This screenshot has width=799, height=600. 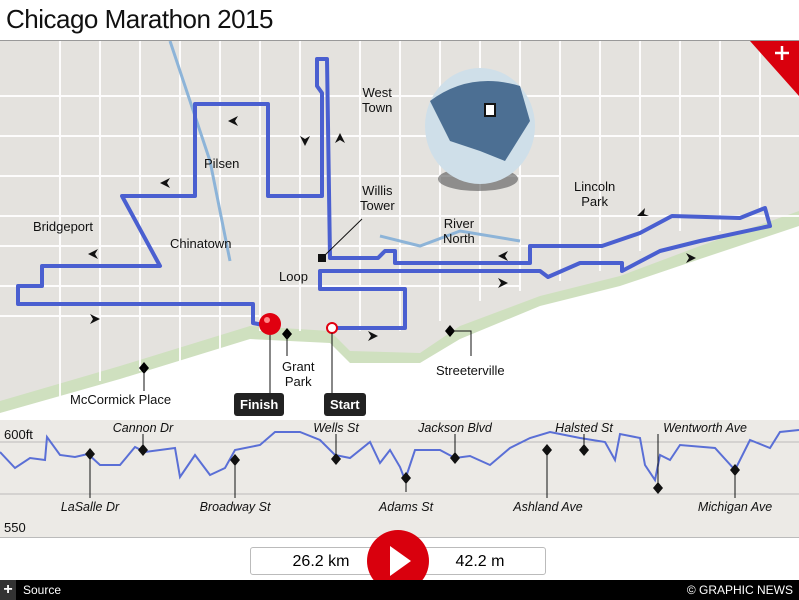 I want to click on label-pilsen: Pilsen, so click(x=222, y=163).